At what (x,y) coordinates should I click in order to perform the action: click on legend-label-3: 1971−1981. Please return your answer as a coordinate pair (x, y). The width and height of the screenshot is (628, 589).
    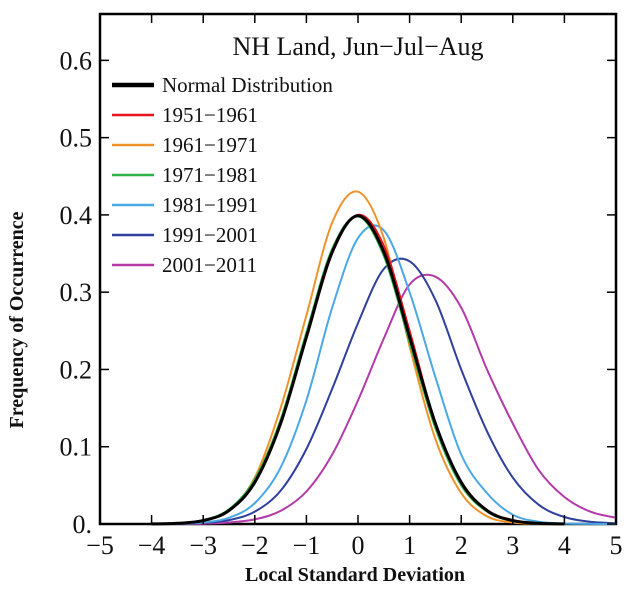
    Looking at the image, I should click on (210, 175).